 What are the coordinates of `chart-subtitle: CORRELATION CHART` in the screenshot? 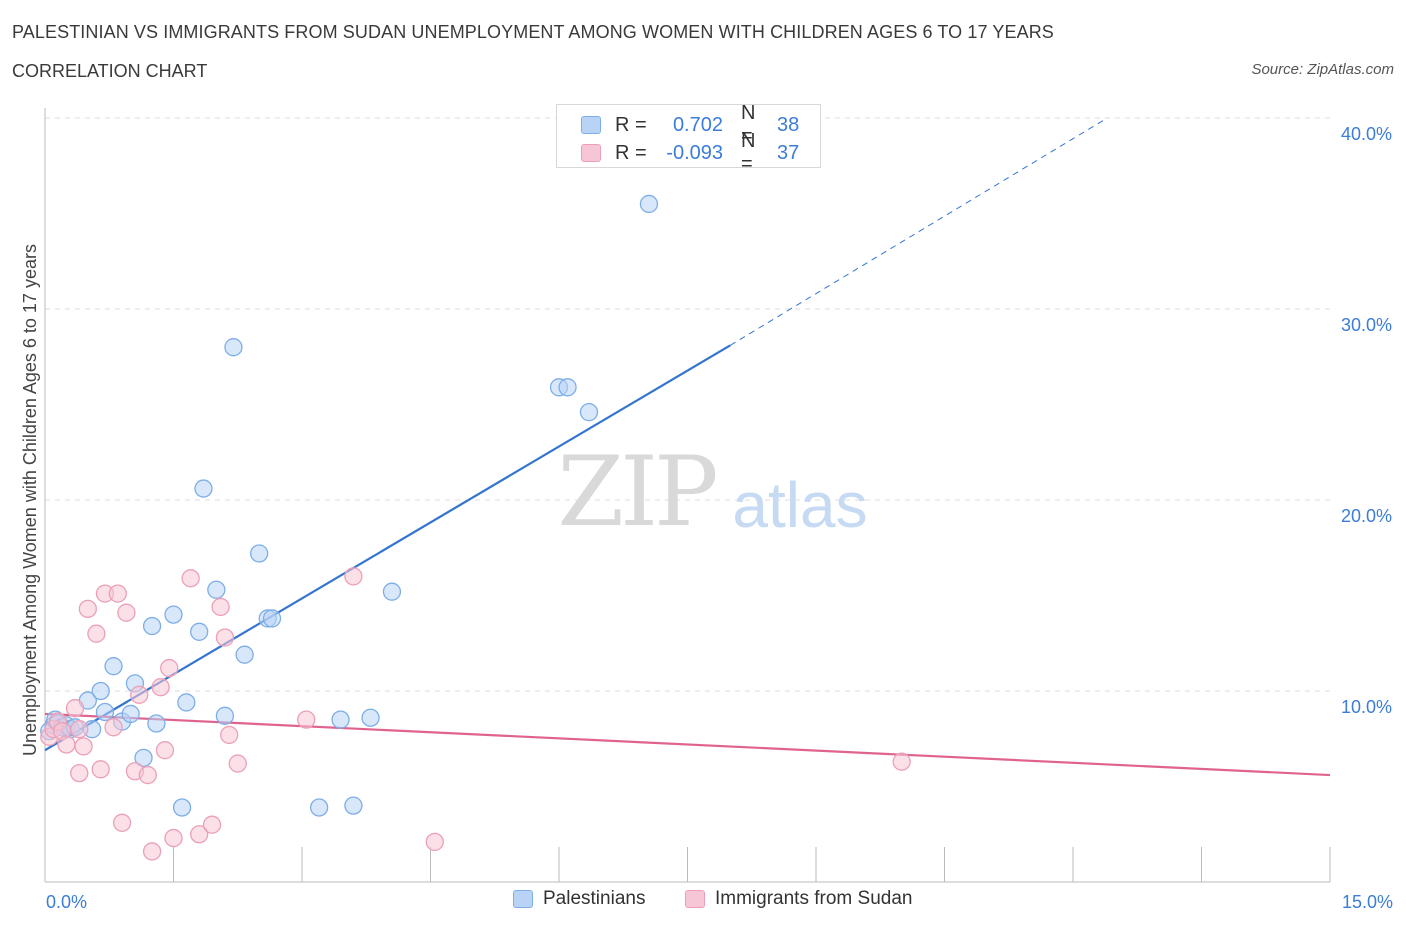 It's located at (110, 71).